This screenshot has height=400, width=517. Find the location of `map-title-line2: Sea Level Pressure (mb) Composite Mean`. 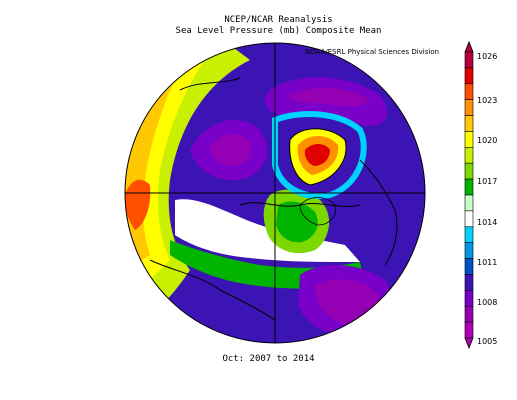

map-title-line2: Sea Level Pressure (mb) Composite Mean is located at coordinates (278, 31).